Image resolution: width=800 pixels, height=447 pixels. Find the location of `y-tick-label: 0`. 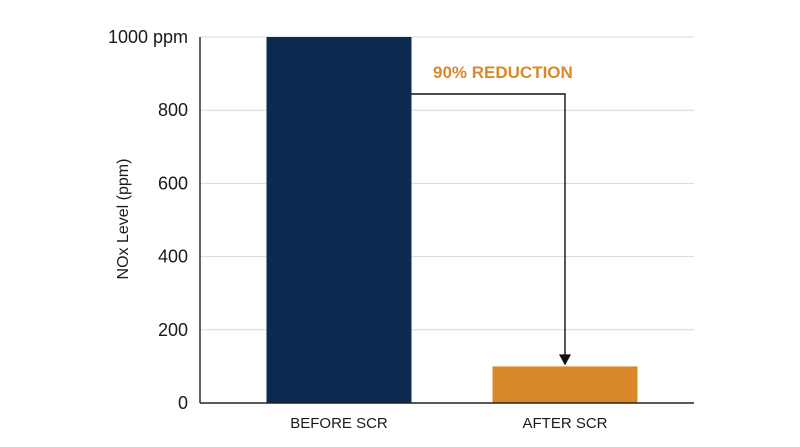

y-tick-label: 0 is located at coordinates (183, 403).